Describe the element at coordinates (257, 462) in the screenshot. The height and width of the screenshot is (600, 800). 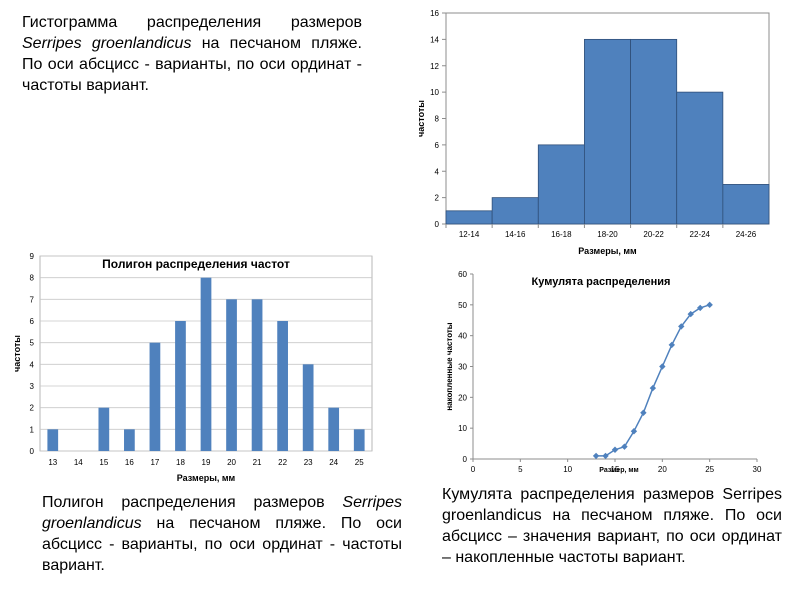
I see `x-tick-label: 21` at that location.